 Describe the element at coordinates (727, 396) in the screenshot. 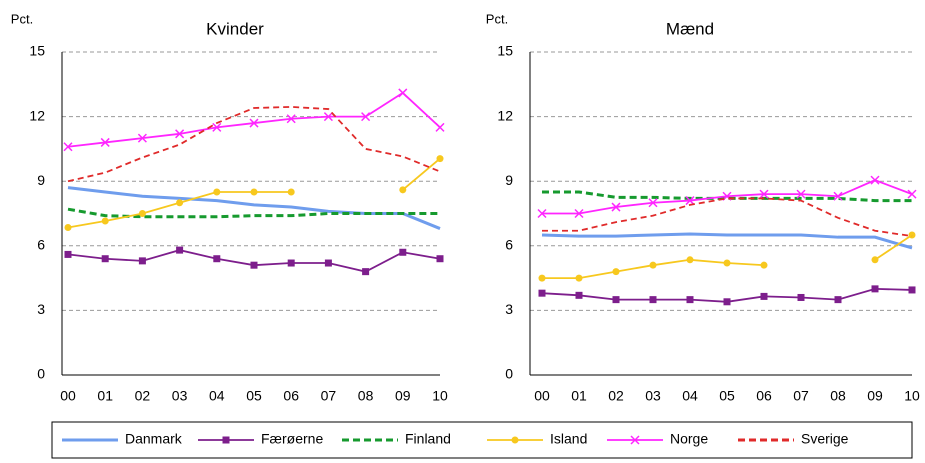

I see `x-tick-label: 05` at that location.